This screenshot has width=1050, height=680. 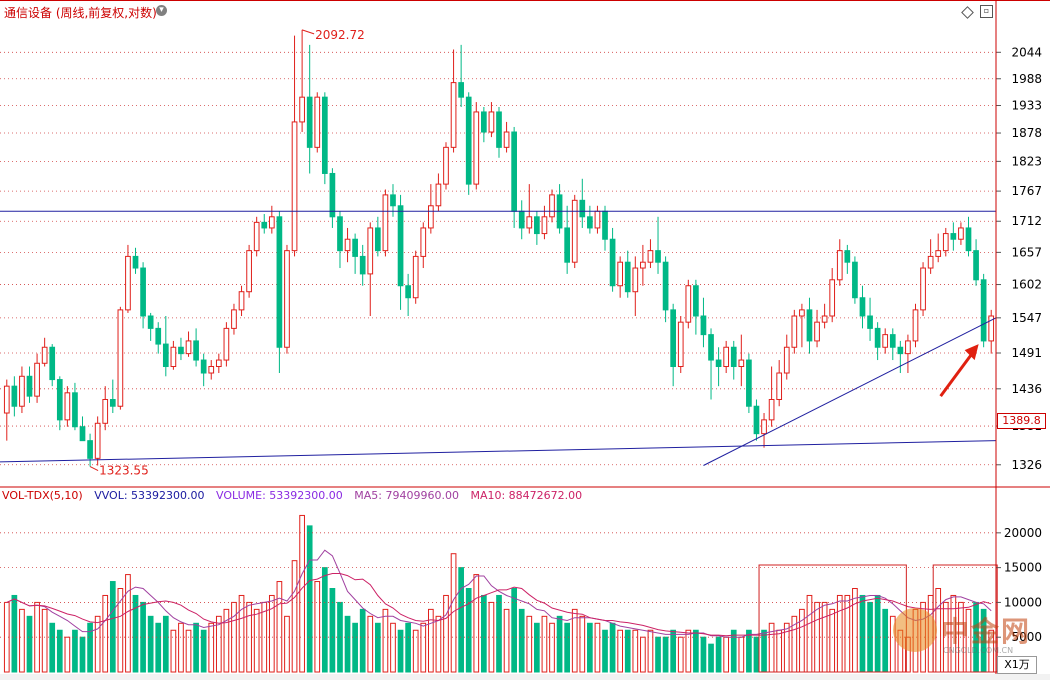 I want to click on ma10-line, so click(x=499, y=605).